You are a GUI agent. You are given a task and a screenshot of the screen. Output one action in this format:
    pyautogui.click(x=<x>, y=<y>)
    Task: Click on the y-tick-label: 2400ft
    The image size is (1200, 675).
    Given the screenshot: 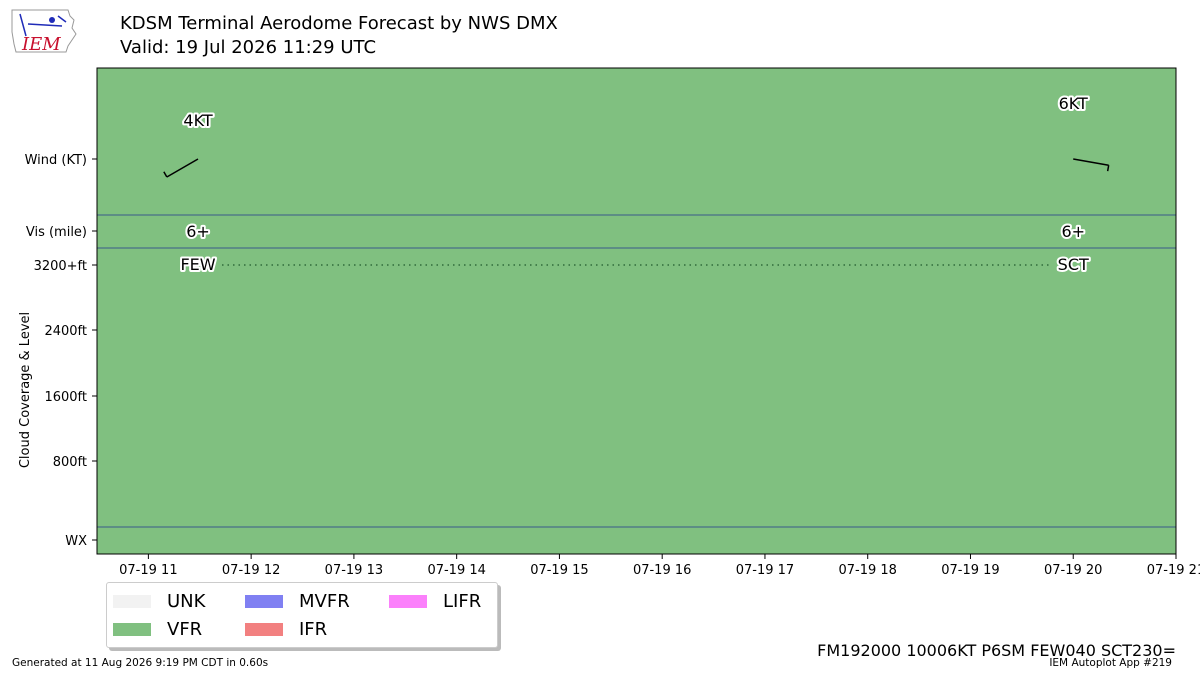 What is the action you would take?
    pyautogui.click(x=65, y=331)
    